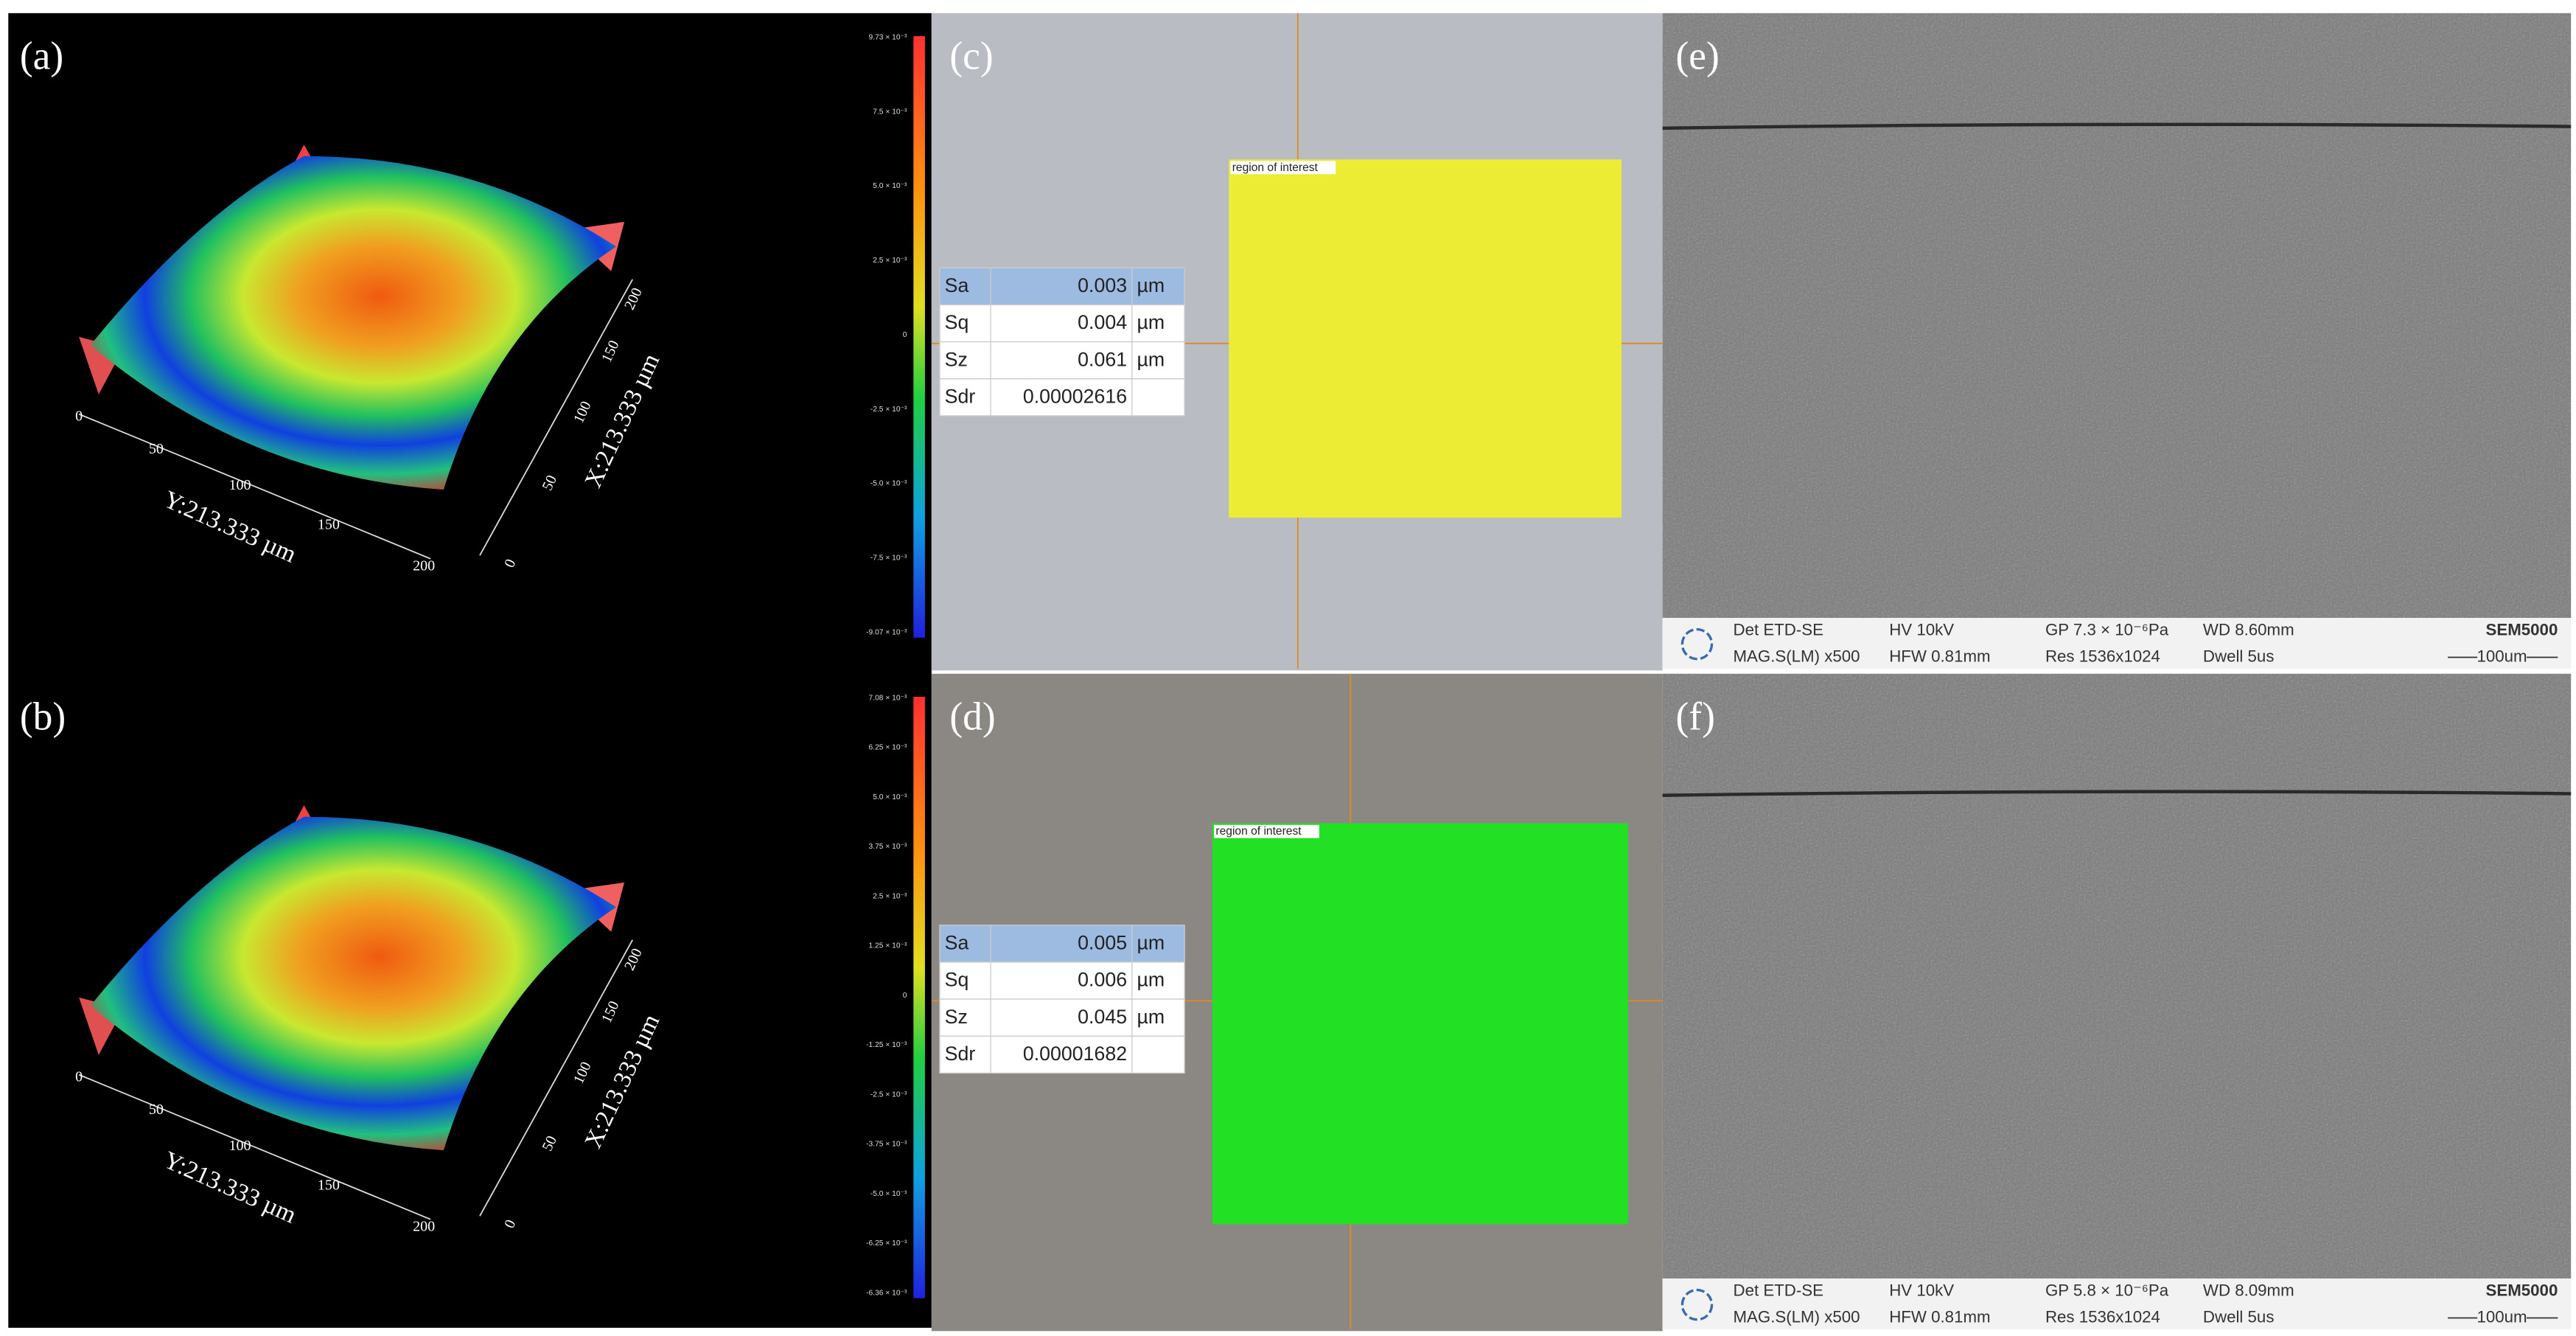 This screenshot has width=2576, height=1336. I want to click on colorbar-label: -3.75 × 10⁻³, so click(886, 1145).